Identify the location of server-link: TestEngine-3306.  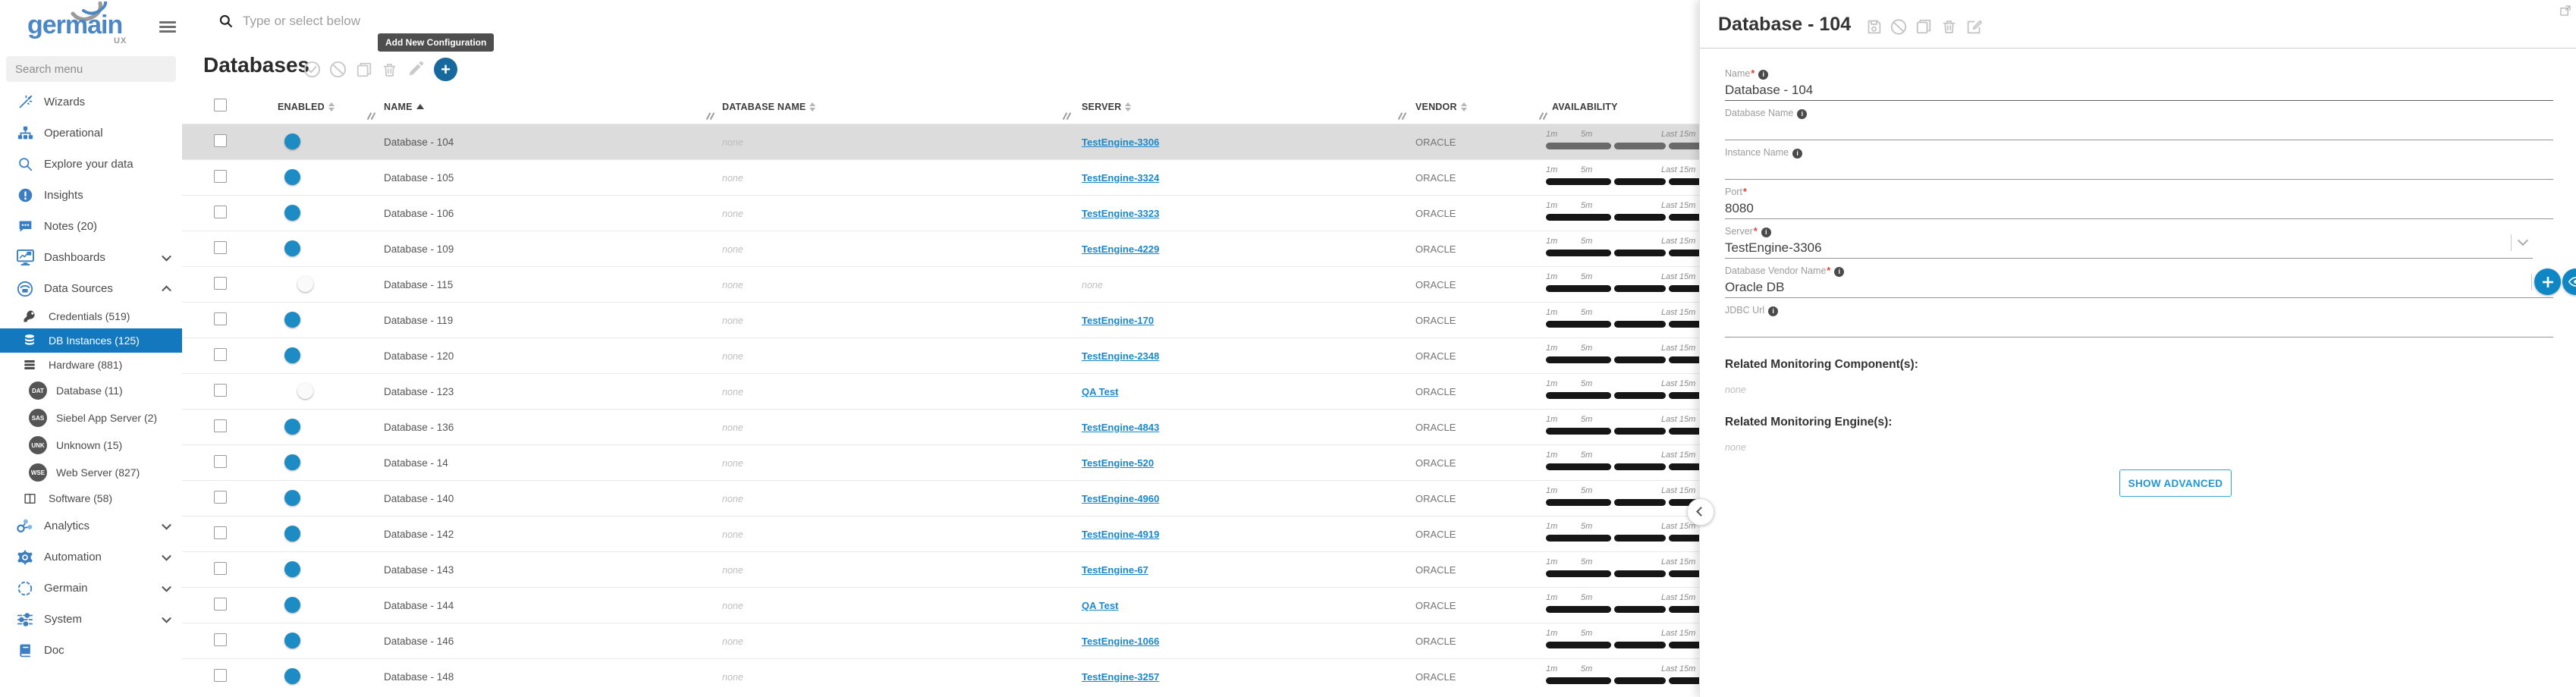
(1121, 143).